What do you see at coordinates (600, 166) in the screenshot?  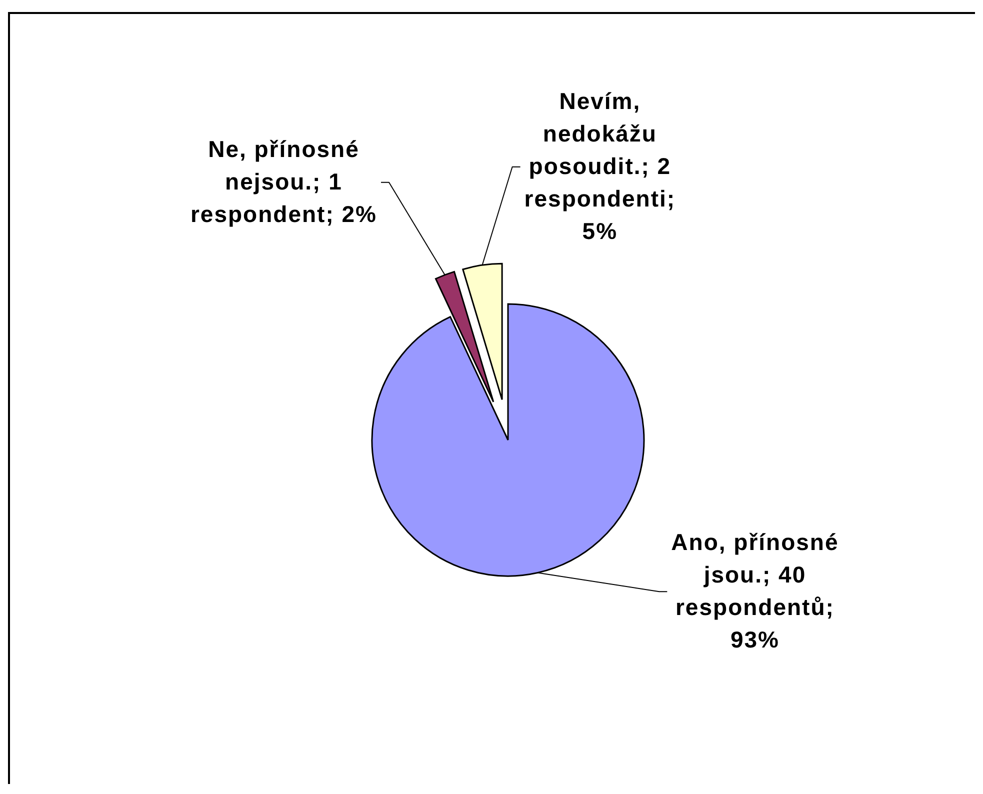 I see `slice-label: Nevím, nedokážu posoudit.; 2 respondenti; 5%` at bounding box center [600, 166].